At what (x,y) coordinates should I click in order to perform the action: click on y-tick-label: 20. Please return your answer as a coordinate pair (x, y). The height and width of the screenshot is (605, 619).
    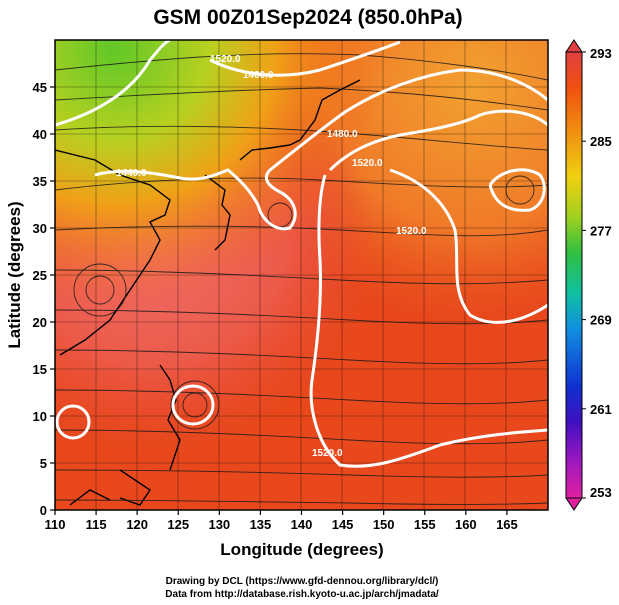
    Looking at the image, I should click on (40, 322).